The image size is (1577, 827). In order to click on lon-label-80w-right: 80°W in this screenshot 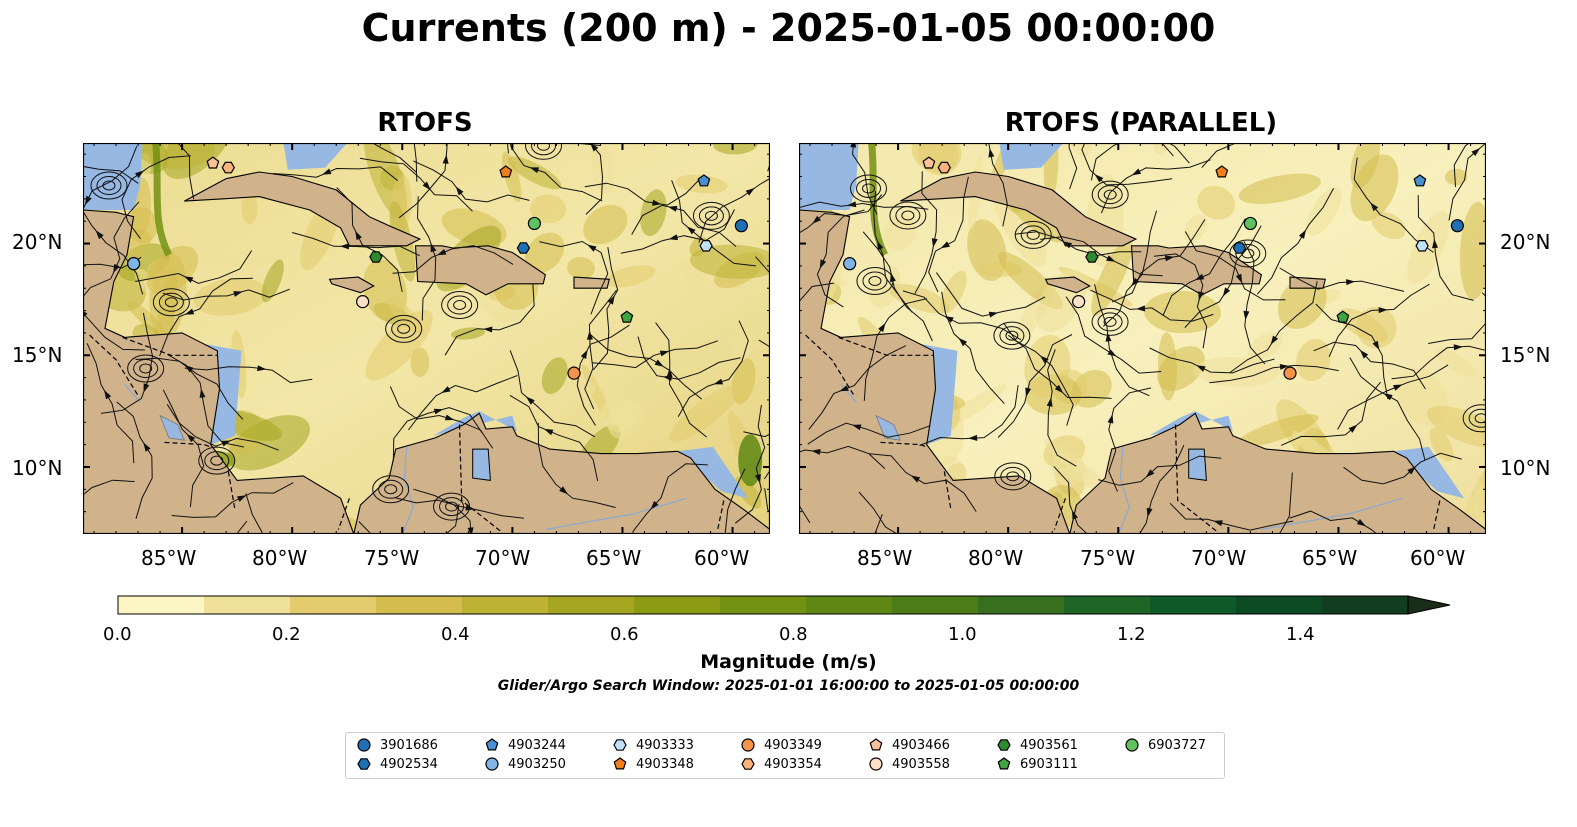, I will do `click(996, 558)`.